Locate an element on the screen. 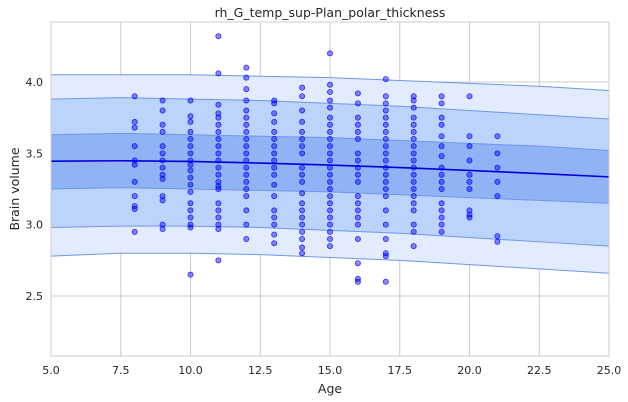 This screenshot has width=628, height=402. y-tick-label: 3.0 is located at coordinates (35, 225).